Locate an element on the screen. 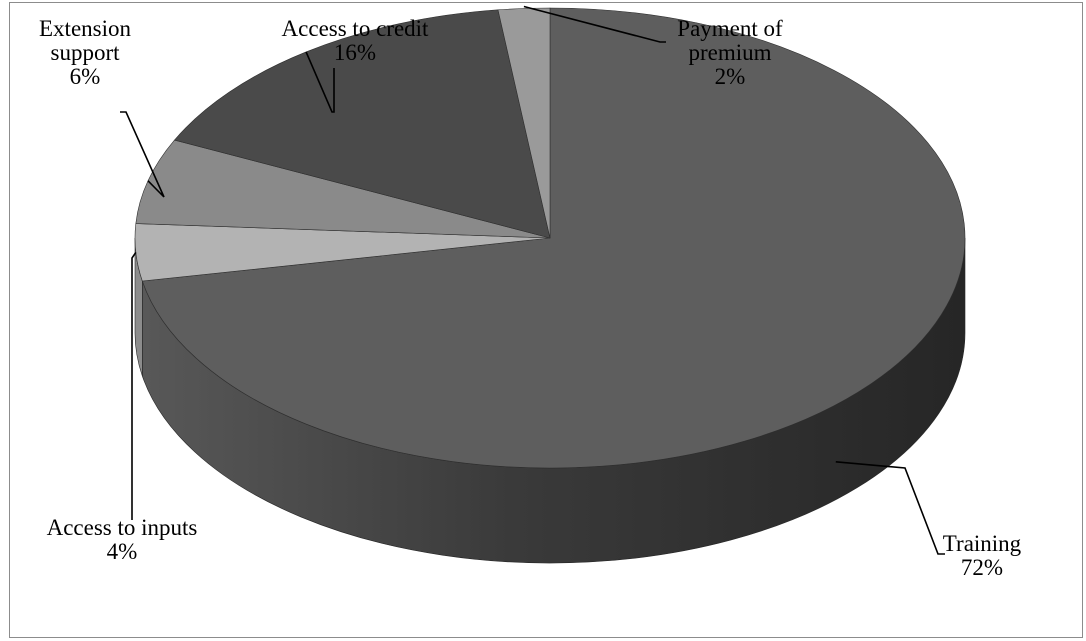 This screenshot has height=641, width=1086. label-access-to-inputs-pct: 4% is located at coordinates (122, 551).